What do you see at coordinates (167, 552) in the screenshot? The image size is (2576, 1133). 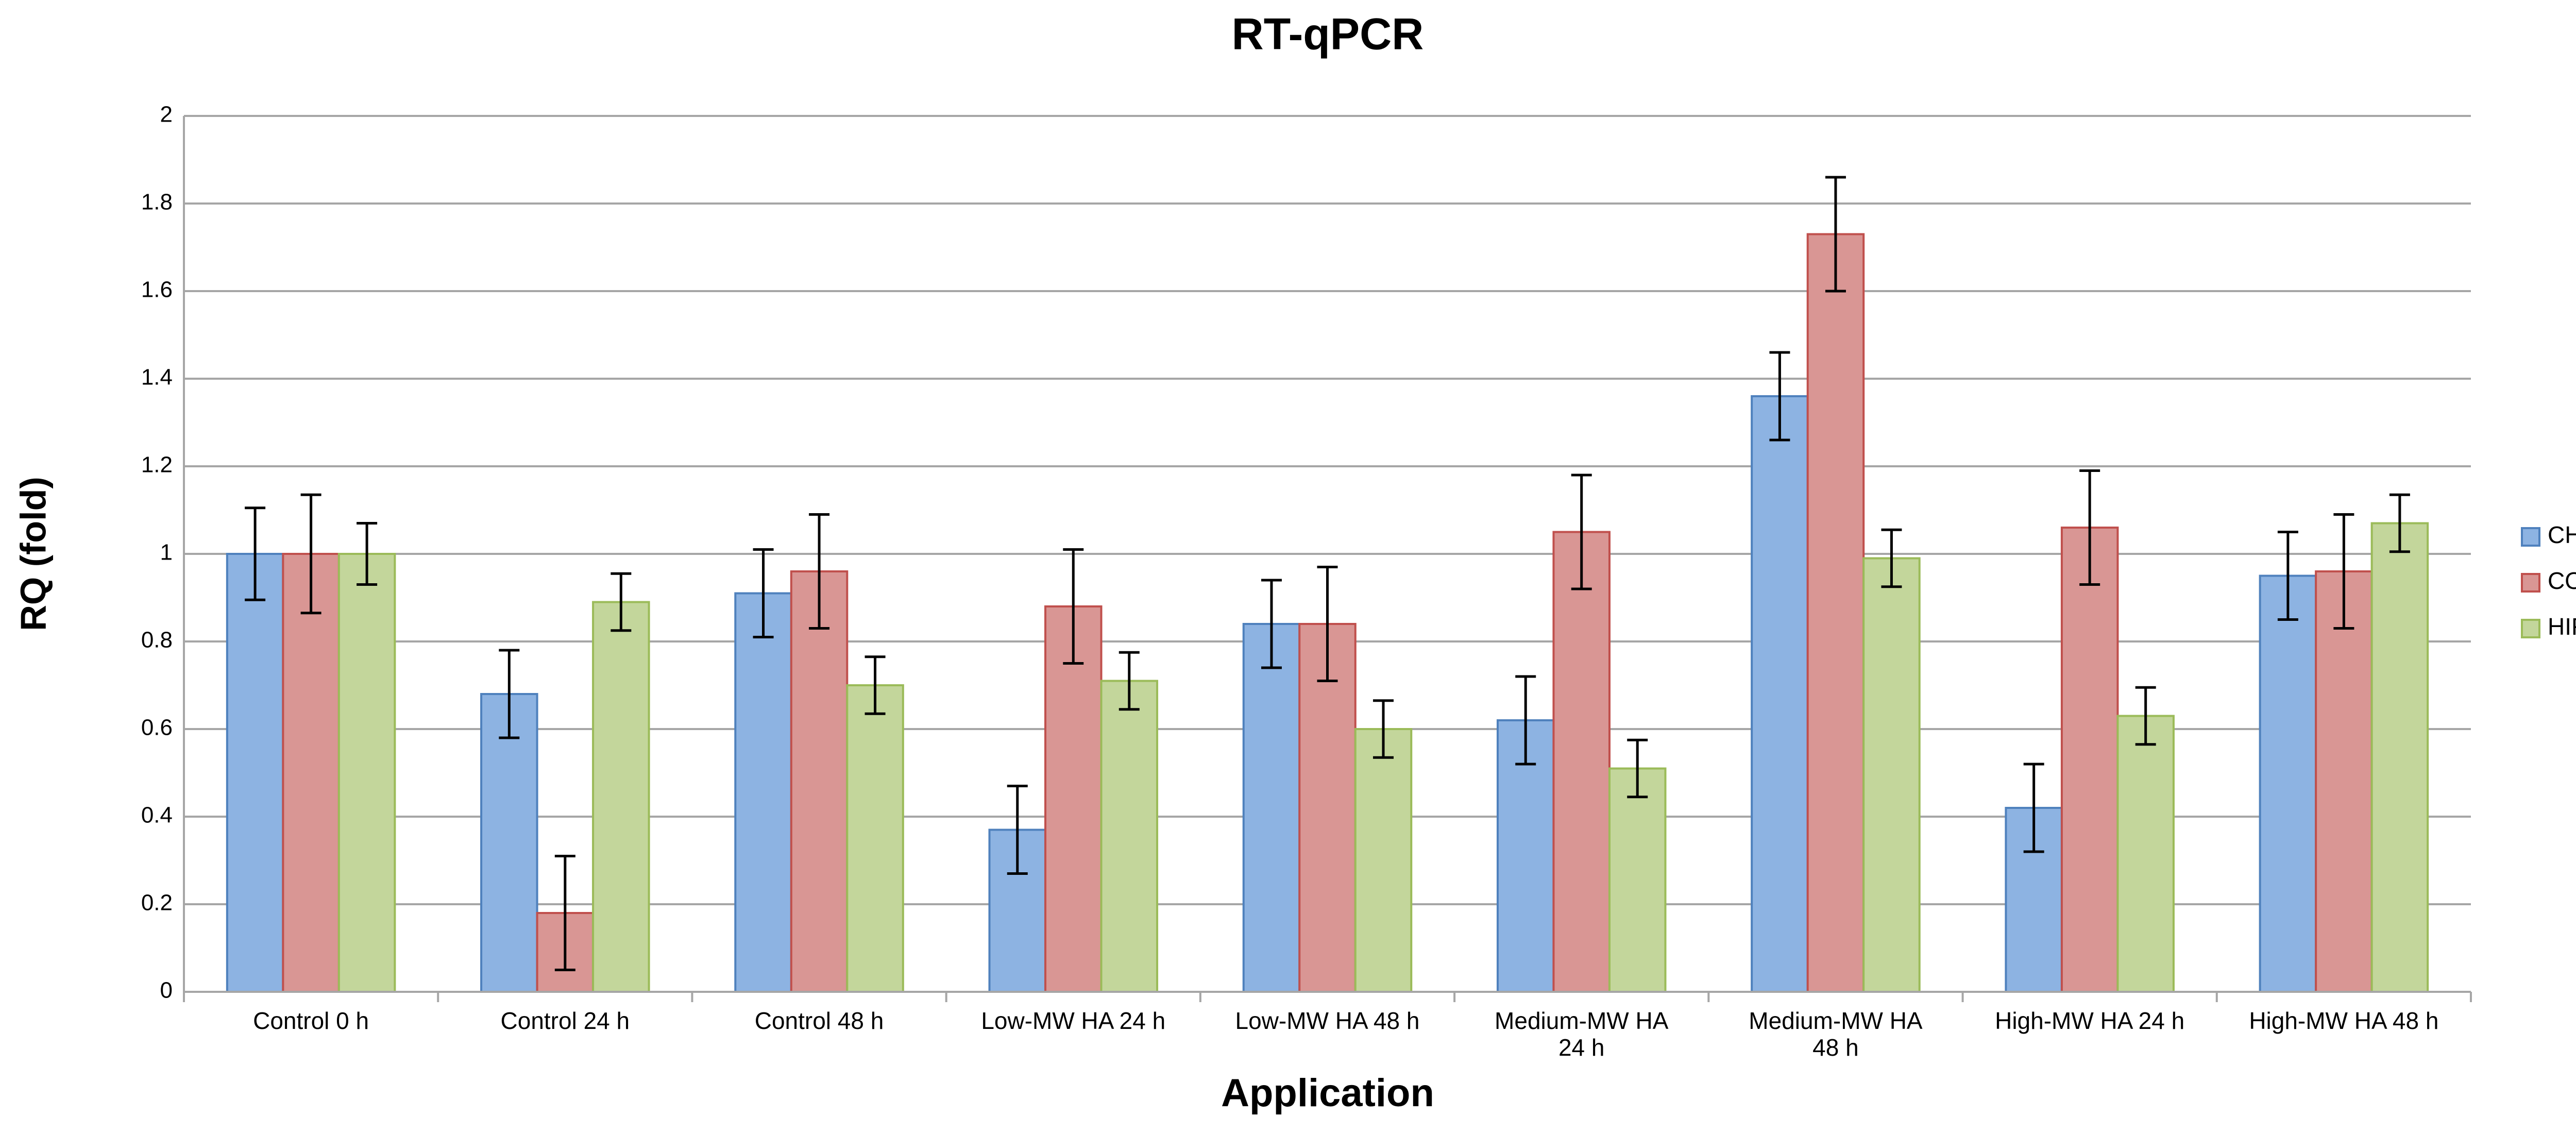 I see `y-tick-label: 1` at bounding box center [167, 552].